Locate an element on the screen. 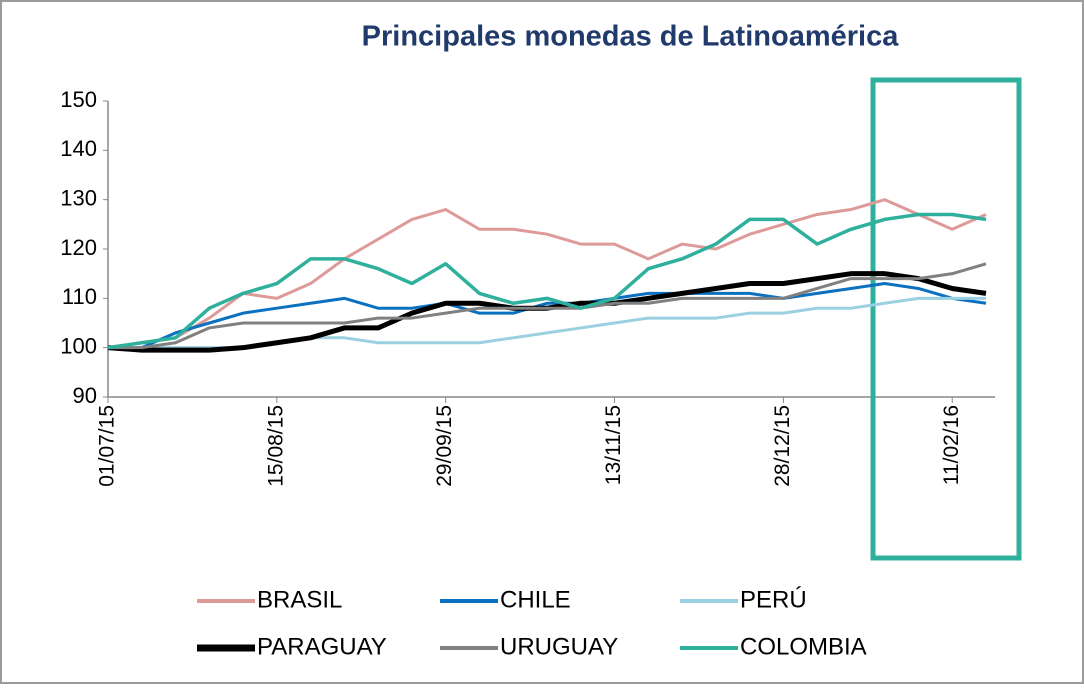  legend-label: URUGUAY is located at coordinates (559, 646).